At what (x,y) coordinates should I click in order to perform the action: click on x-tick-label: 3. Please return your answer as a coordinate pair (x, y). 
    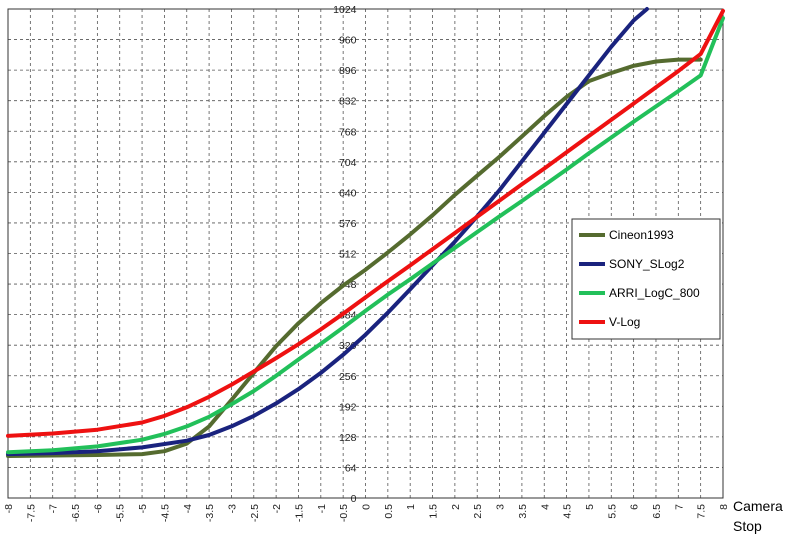
    Looking at the image, I should click on (501, 507).